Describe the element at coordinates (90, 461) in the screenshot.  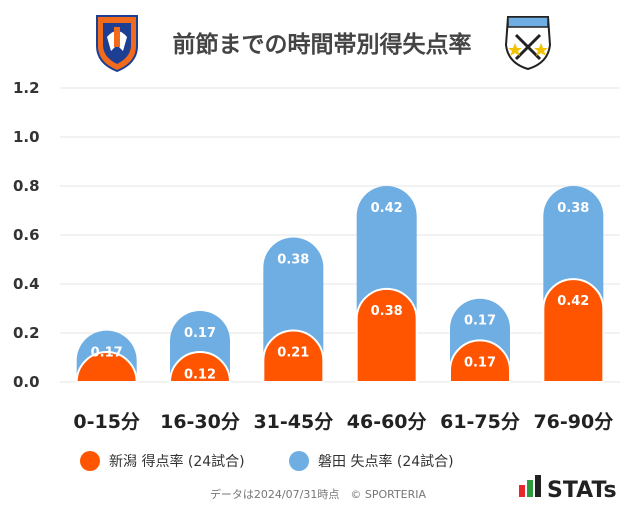
I see `legend-marker-niigata` at that location.